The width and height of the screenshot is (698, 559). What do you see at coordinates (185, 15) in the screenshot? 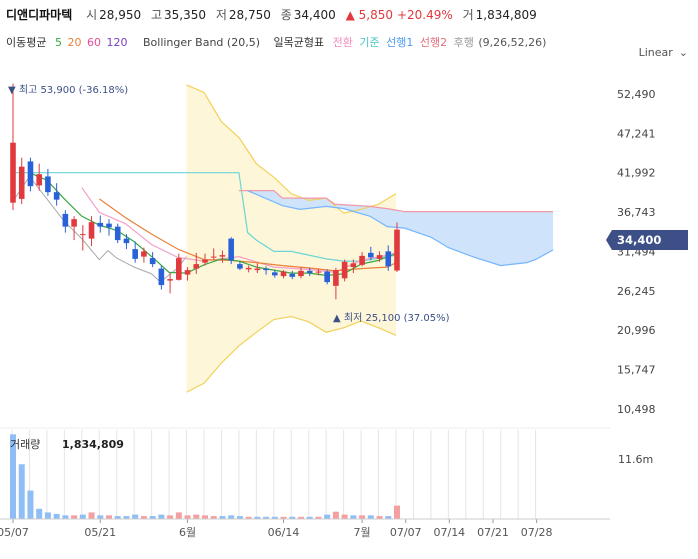
I see `high-value: 35,350` at bounding box center [185, 15].